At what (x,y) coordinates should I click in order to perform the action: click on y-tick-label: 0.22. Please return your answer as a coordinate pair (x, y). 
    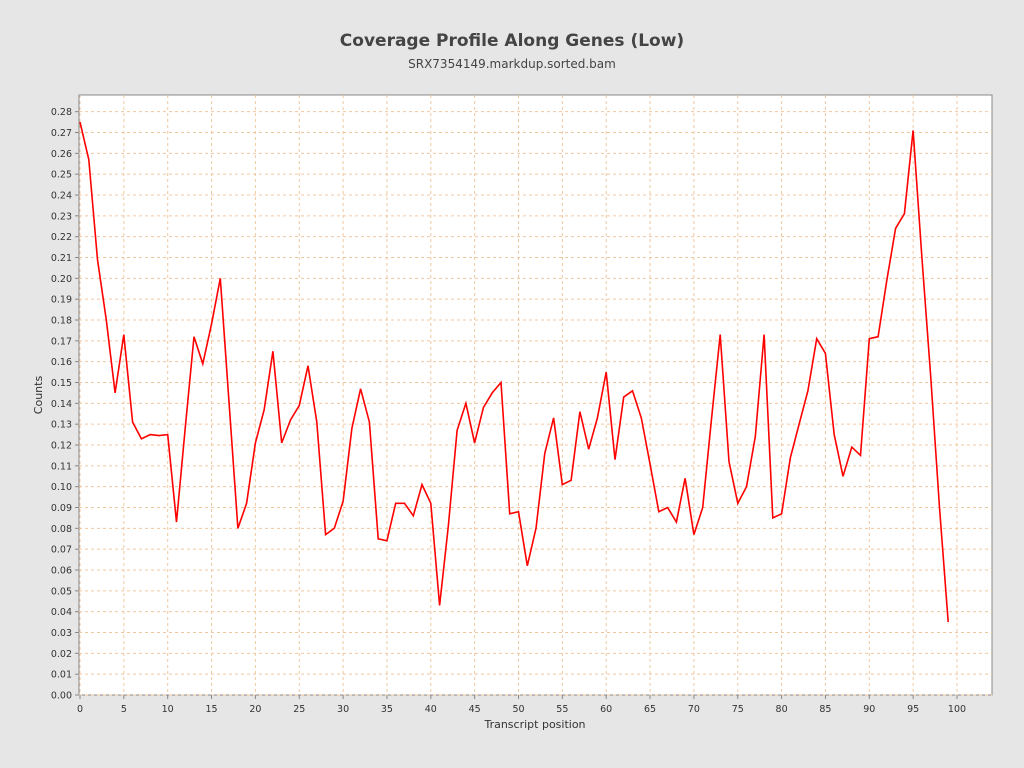
    Looking at the image, I should click on (61, 237).